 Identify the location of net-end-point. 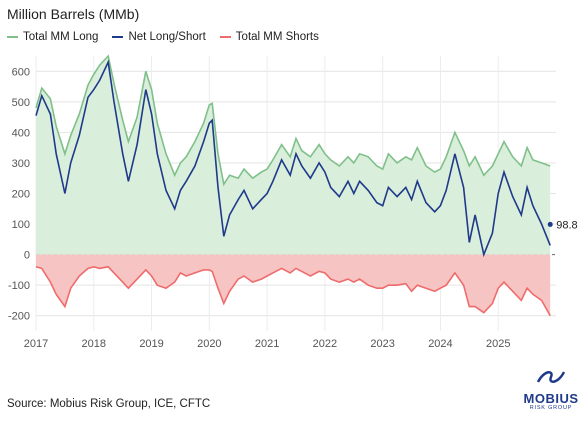
(550, 224).